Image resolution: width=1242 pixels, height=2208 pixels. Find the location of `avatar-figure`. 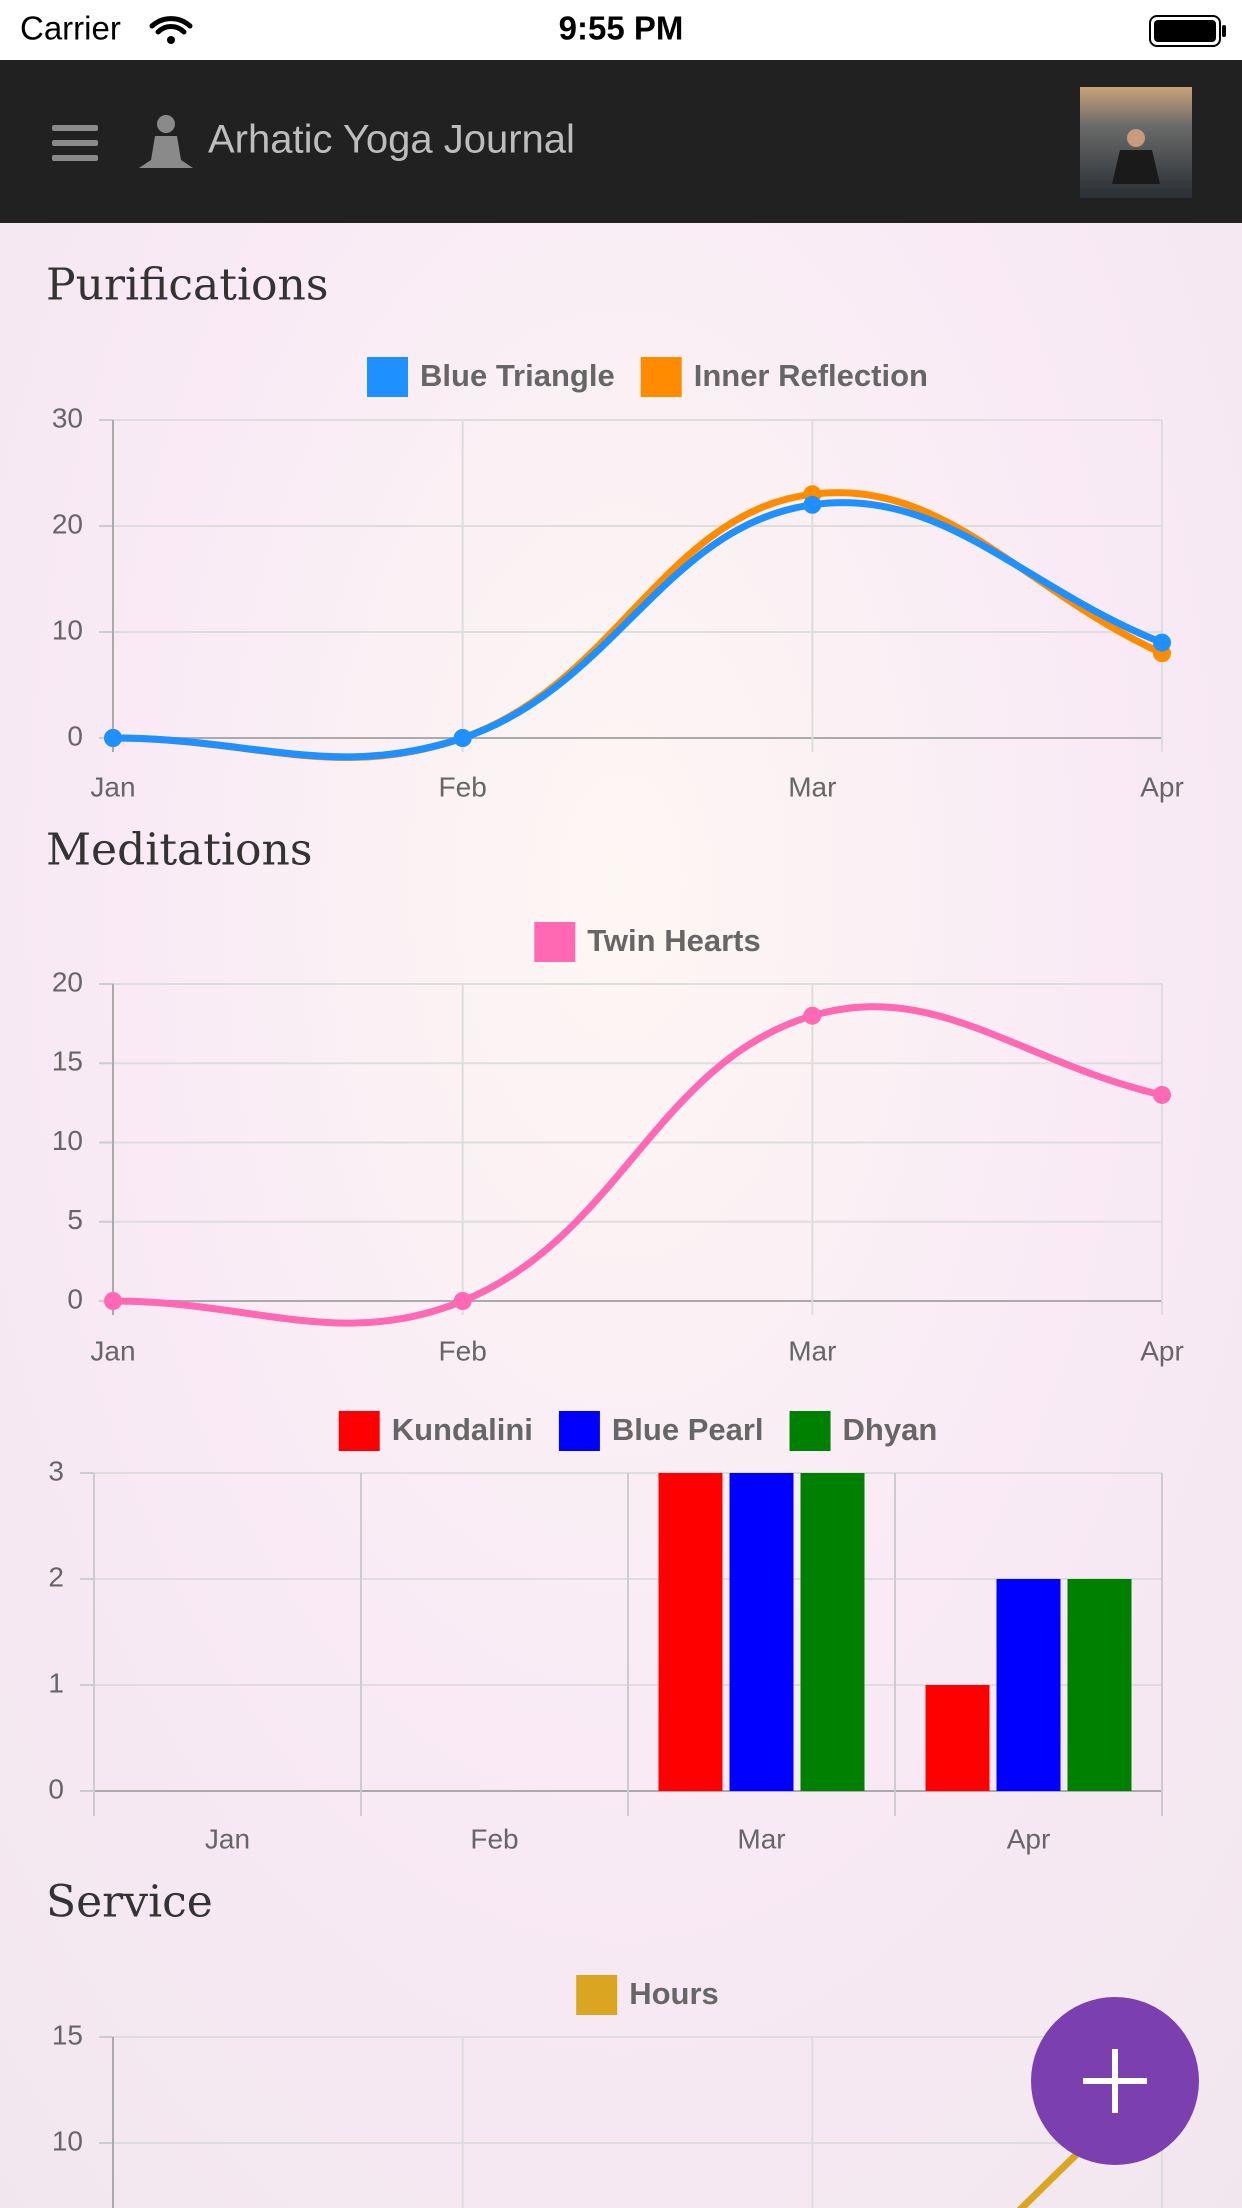

avatar-figure is located at coordinates (1136, 138).